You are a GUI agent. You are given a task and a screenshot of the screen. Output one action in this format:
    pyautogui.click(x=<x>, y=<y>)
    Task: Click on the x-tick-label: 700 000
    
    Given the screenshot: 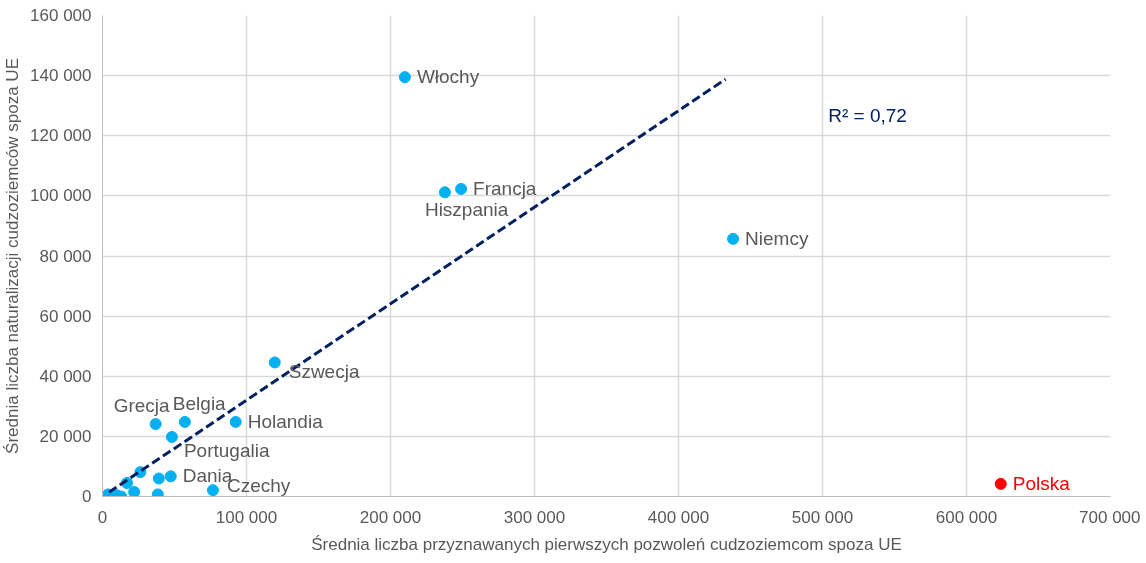 What is the action you would take?
    pyautogui.click(x=1110, y=517)
    